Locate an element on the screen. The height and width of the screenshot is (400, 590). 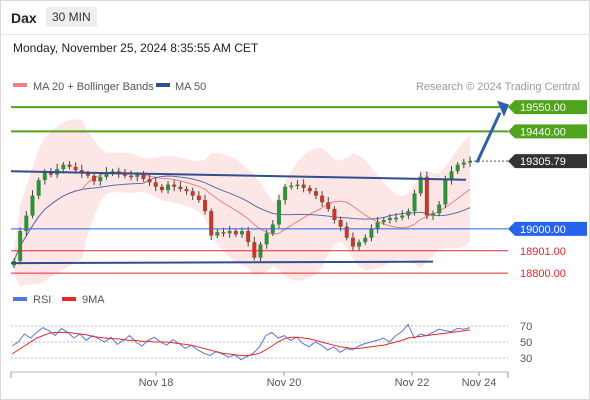
legend-ma20-swatch is located at coordinates (20, 85).